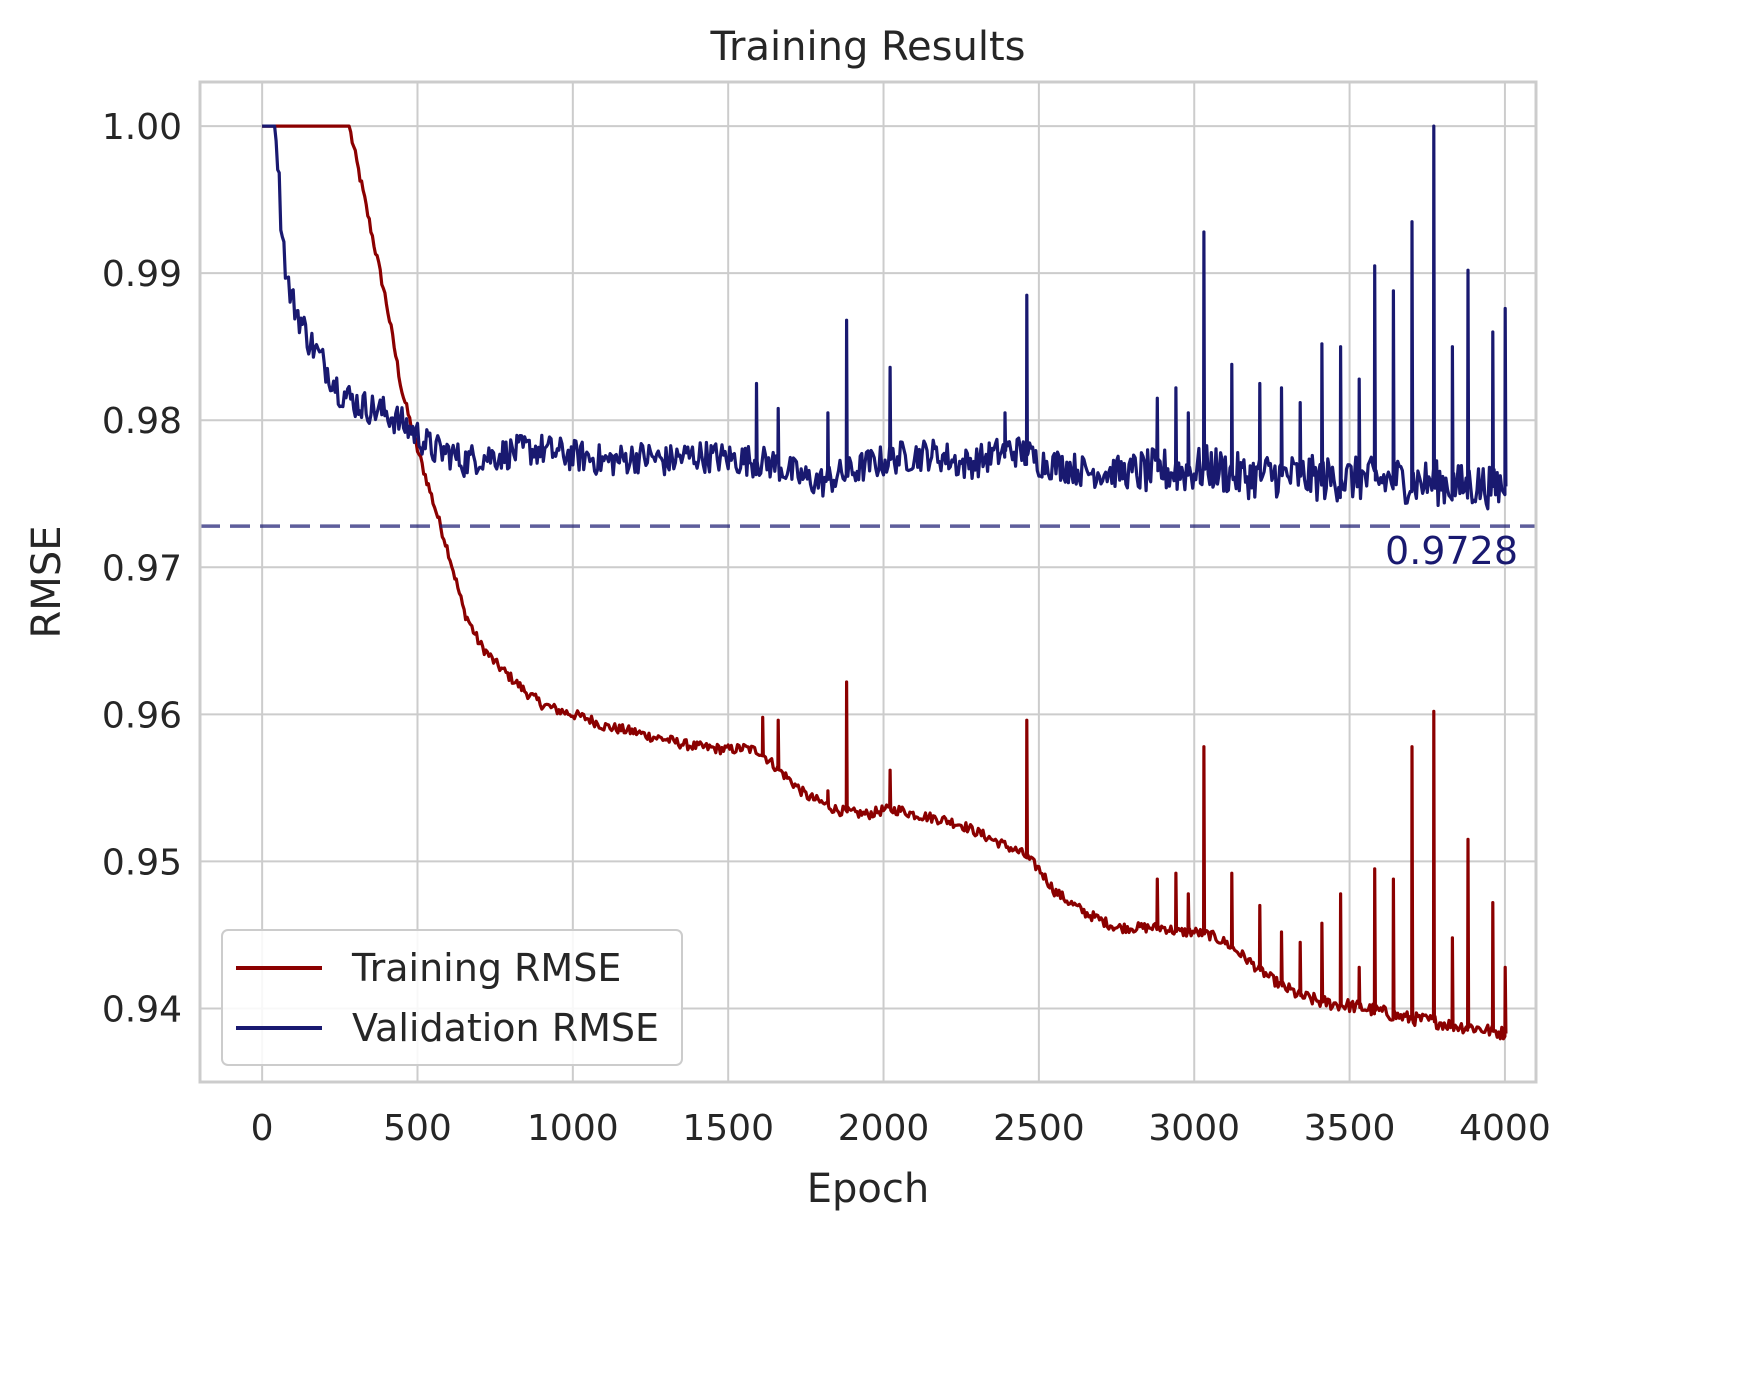  Describe the element at coordinates (47, 582) in the screenshot. I see `y-axis-label: RMSE` at that location.